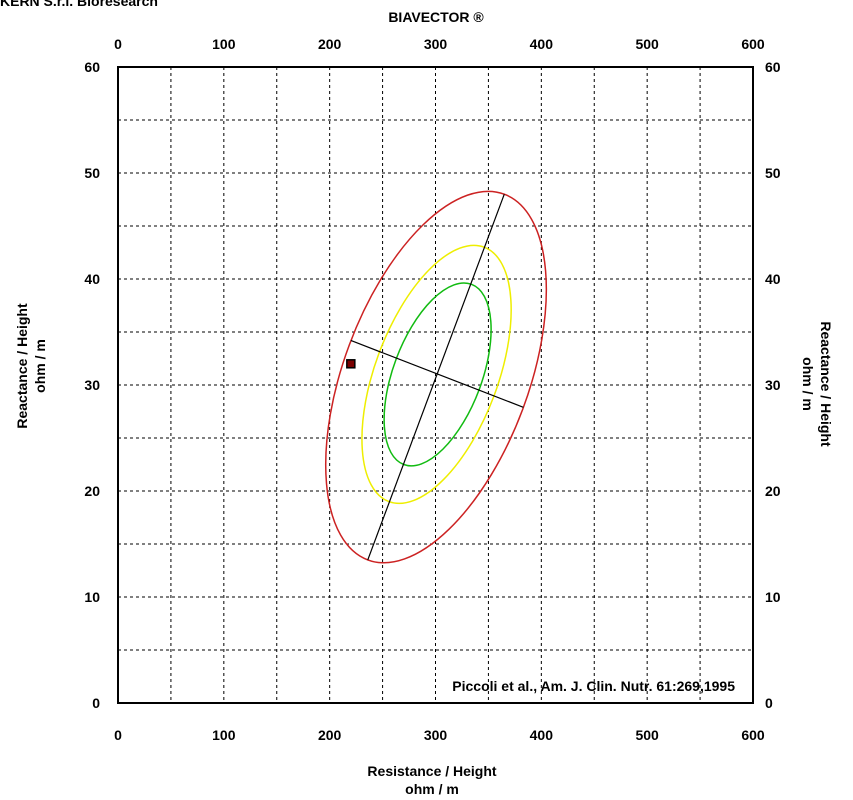  Describe the element at coordinates (773, 173) in the screenshot. I see `y-tick-label-right: 50` at that location.